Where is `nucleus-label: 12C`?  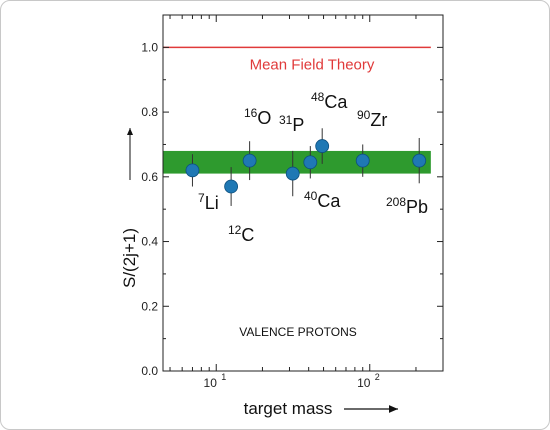 nucleus-label: 12C is located at coordinates (241, 234).